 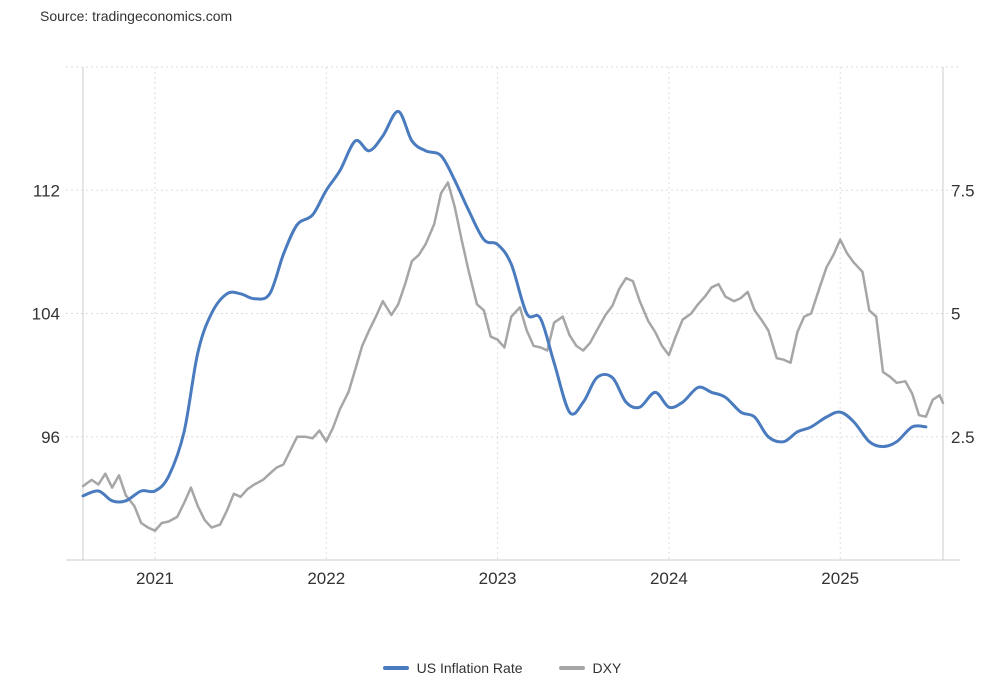 What do you see at coordinates (840, 578) in the screenshot?
I see `x-tick-label: 2025` at bounding box center [840, 578].